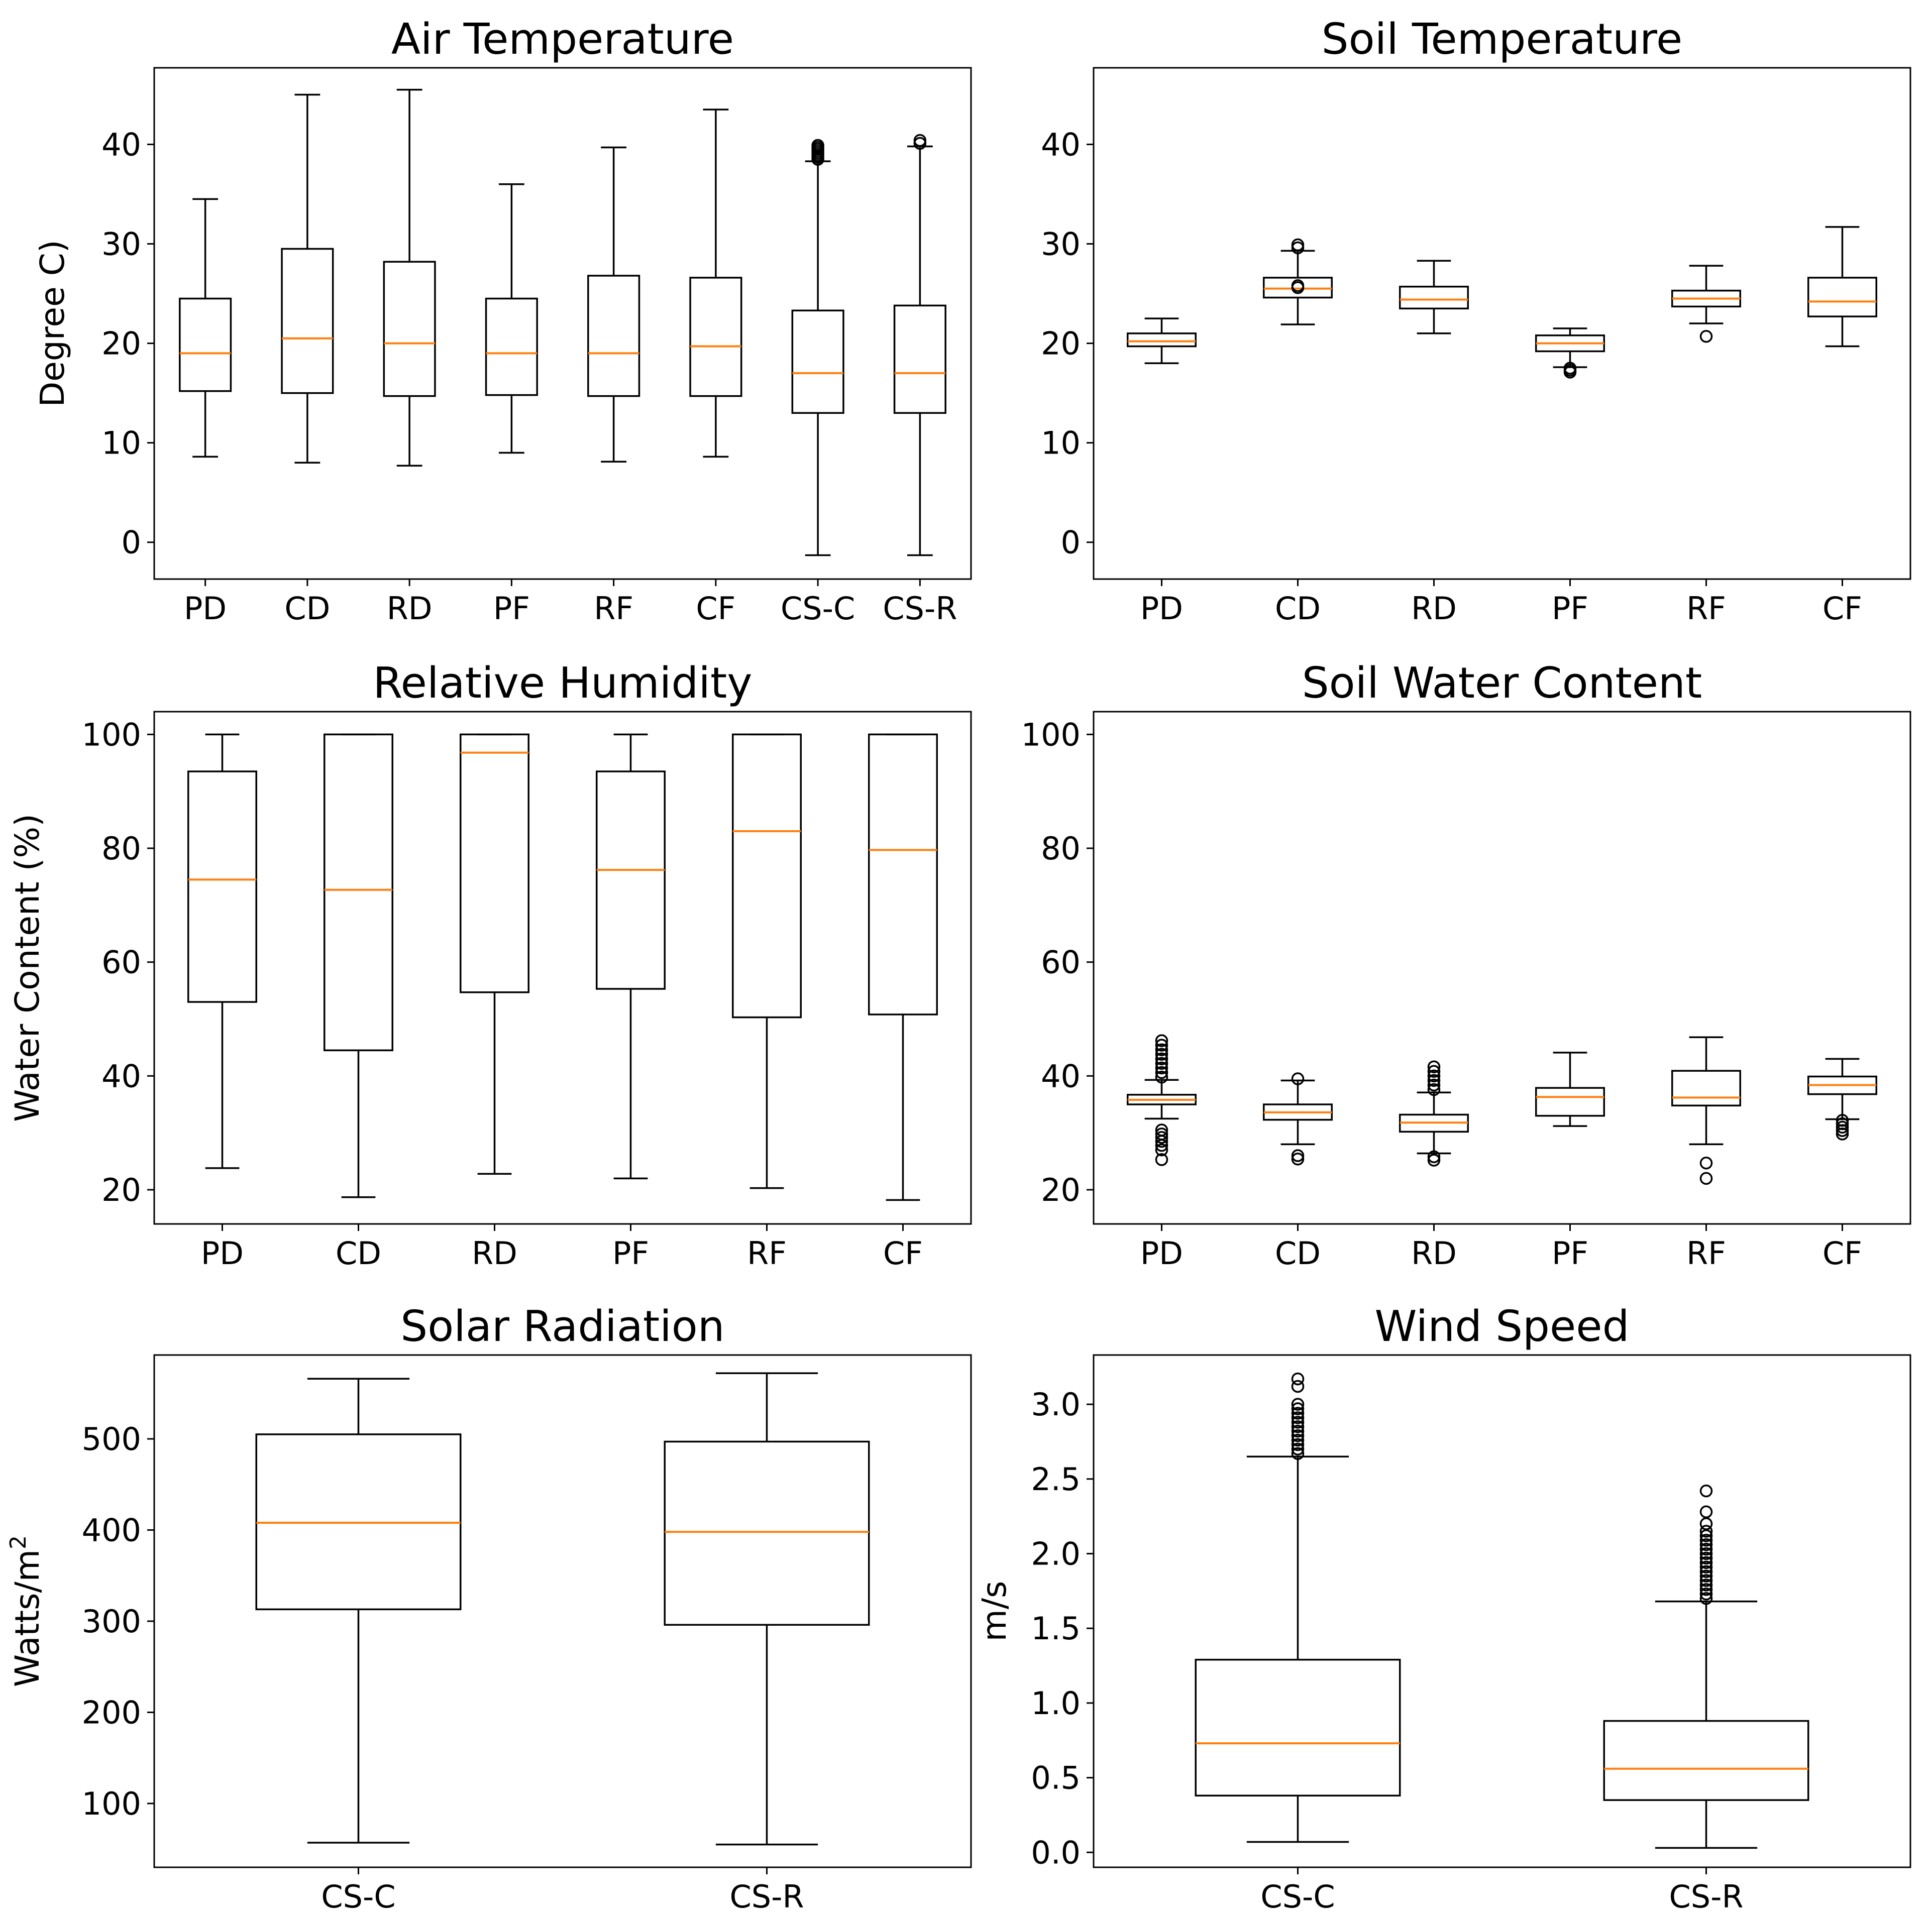 The width and height of the screenshot is (1932, 1914). What do you see at coordinates (767, 1253) in the screenshot?
I see `relative-humidity-xtick-label-rf: RF` at bounding box center [767, 1253].